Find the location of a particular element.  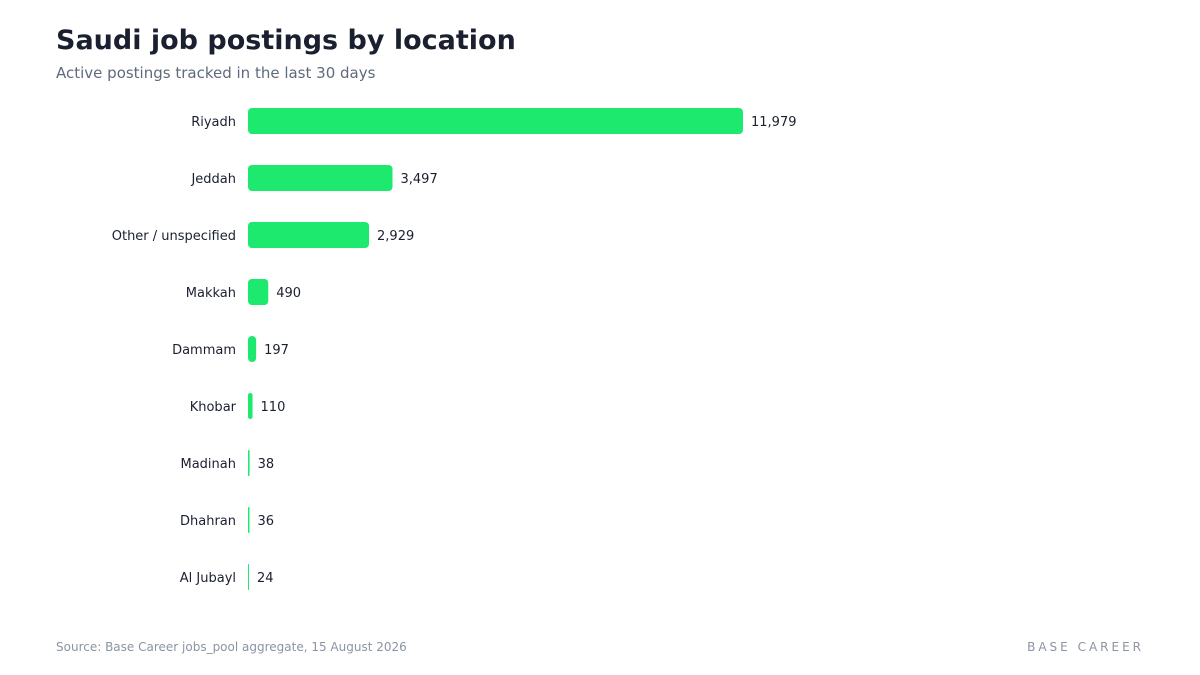

category-label: Other / unspecified is located at coordinates (174, 236).